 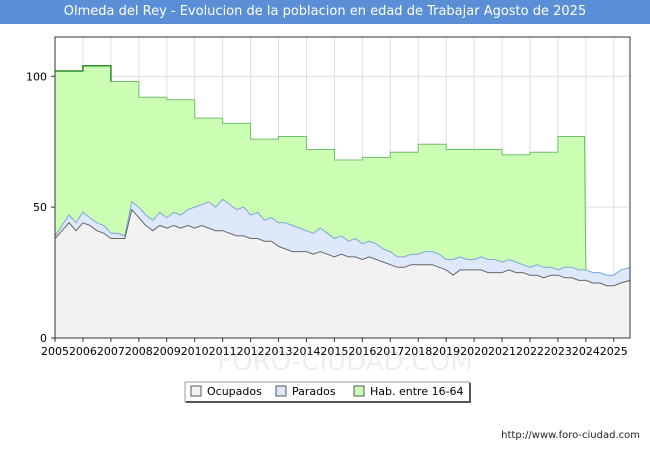 What do you see at coordinates (446, 351) in the screenshot?
I see `x-tick-label: 2019` at bounding box center [446, 351].